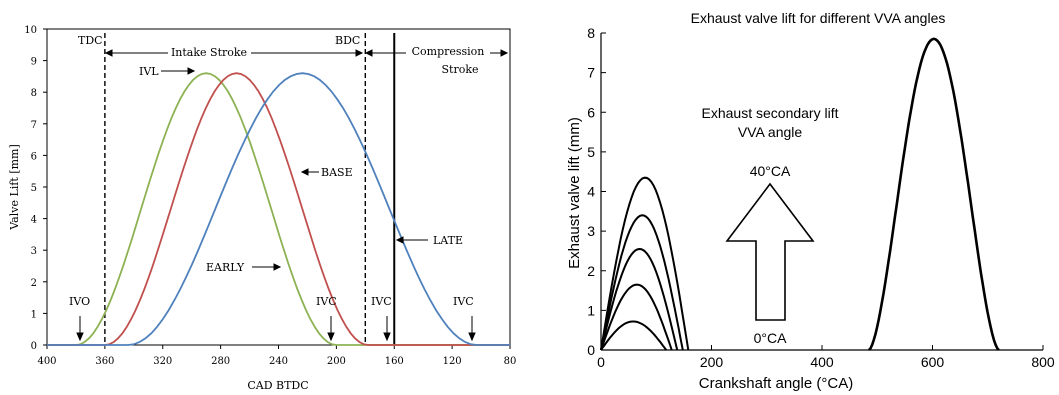 The image size is (1059, 395). I want to click on left-x-tick-label: 120, so click(452, 361).